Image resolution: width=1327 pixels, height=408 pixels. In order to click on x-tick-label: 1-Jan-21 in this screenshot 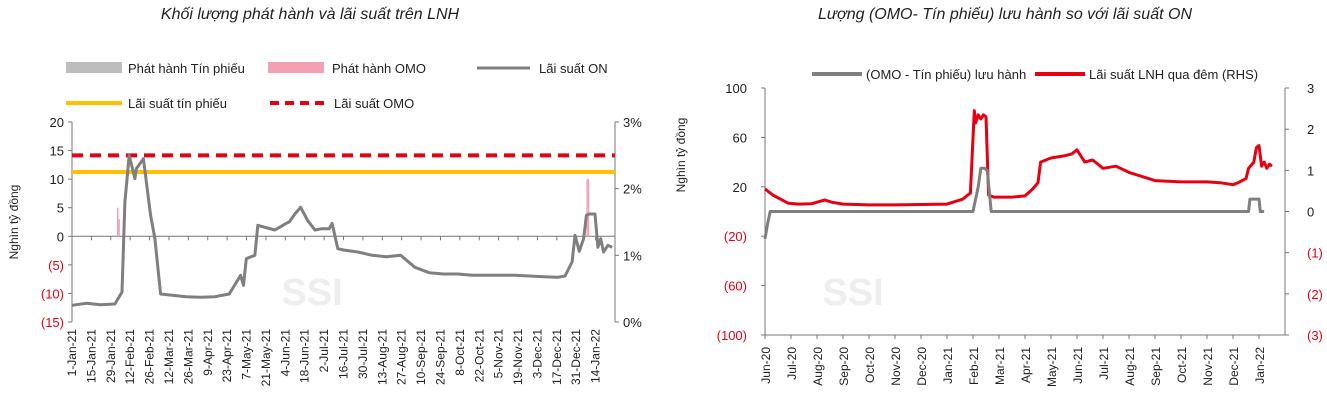, I will do `click(72, 353)`.